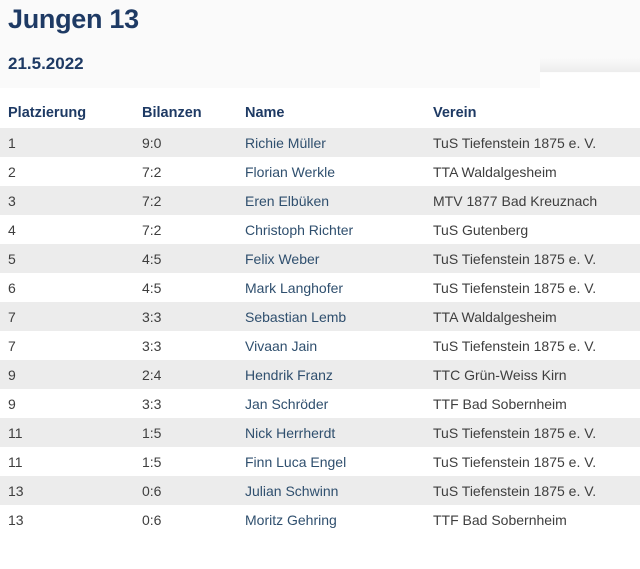 This screenshot has height=569, width=640. Describe the element at coordinates (12, 200) in the screenshot. I see `rank-cell: 3` at that location.